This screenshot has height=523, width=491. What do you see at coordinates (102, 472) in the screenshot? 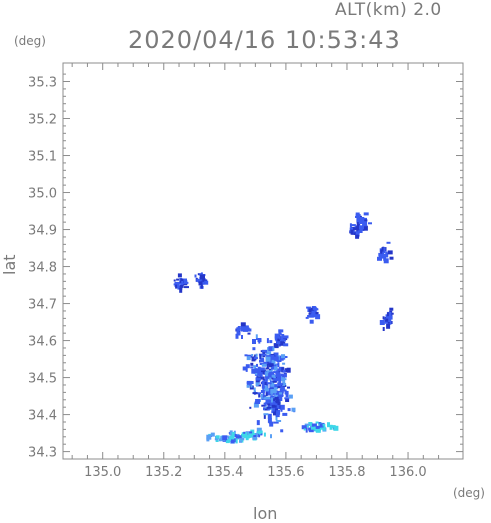
I see `x-tick-label: 135.0` at bounding box center [102, 472].